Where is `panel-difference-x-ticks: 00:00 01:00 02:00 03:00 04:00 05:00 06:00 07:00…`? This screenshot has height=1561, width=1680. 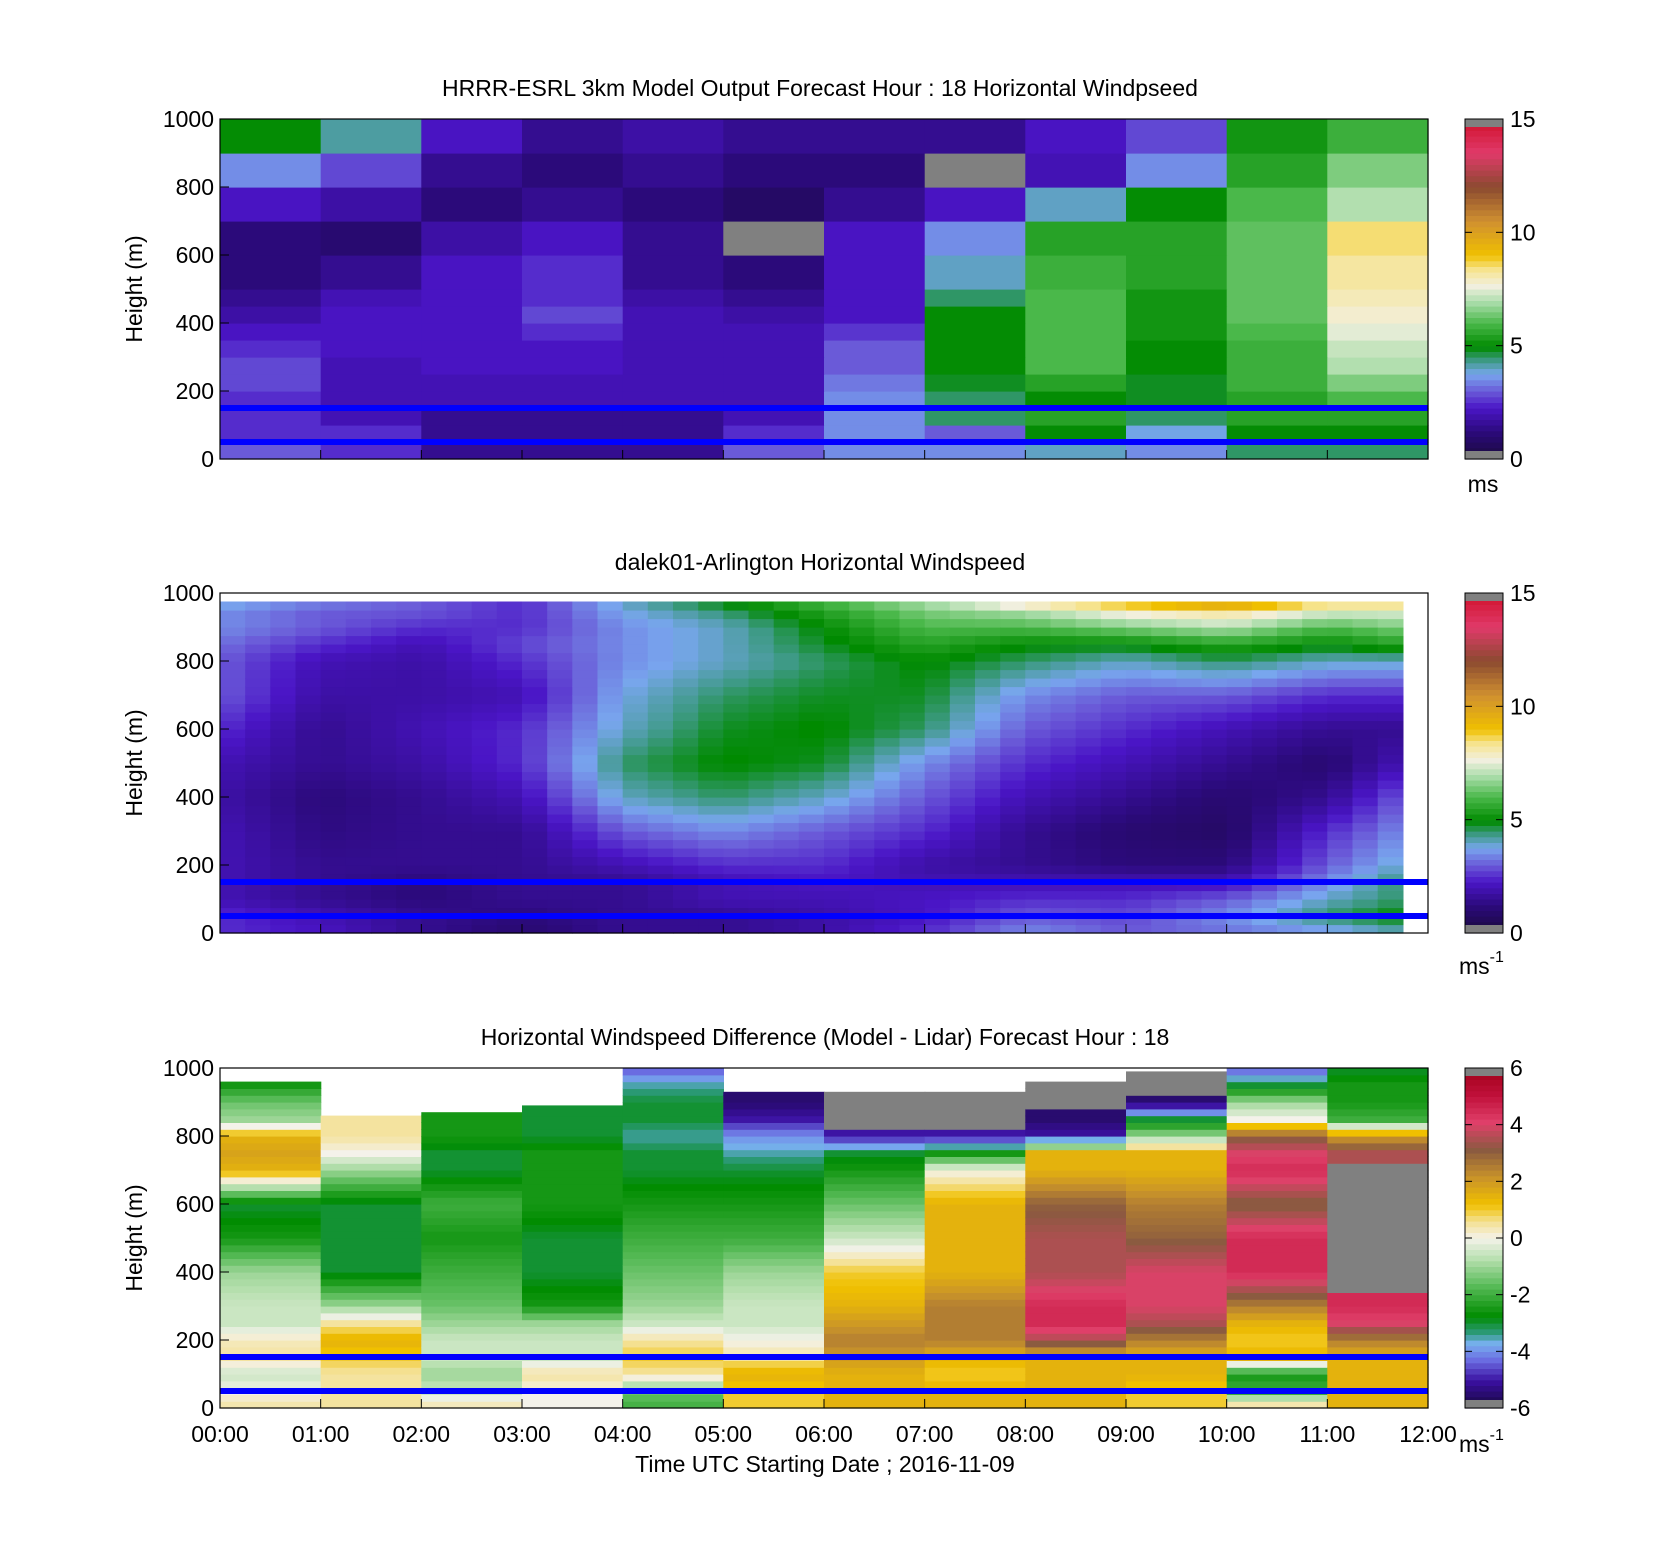
panel-difference-x-ticks: 00:00 01:00 02:00 03:00 04:00 05:00 06:00 07:00… is located at coordinates (824, 1423).